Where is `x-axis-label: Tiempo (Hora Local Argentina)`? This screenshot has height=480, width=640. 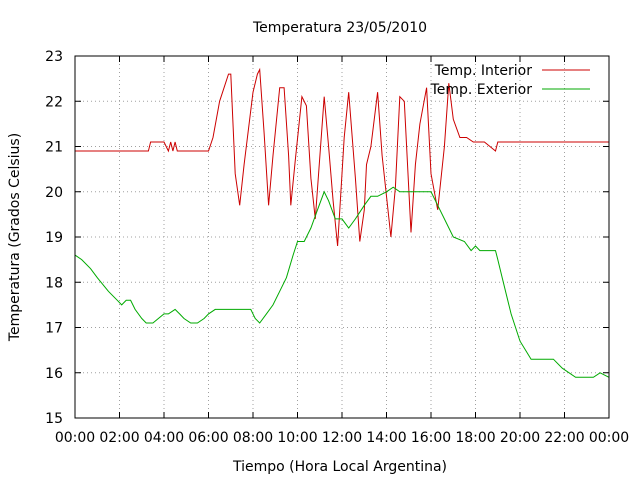 x-axis-label: Tiempo (Hora Local Argentina) is located at coordinates (339, 467).